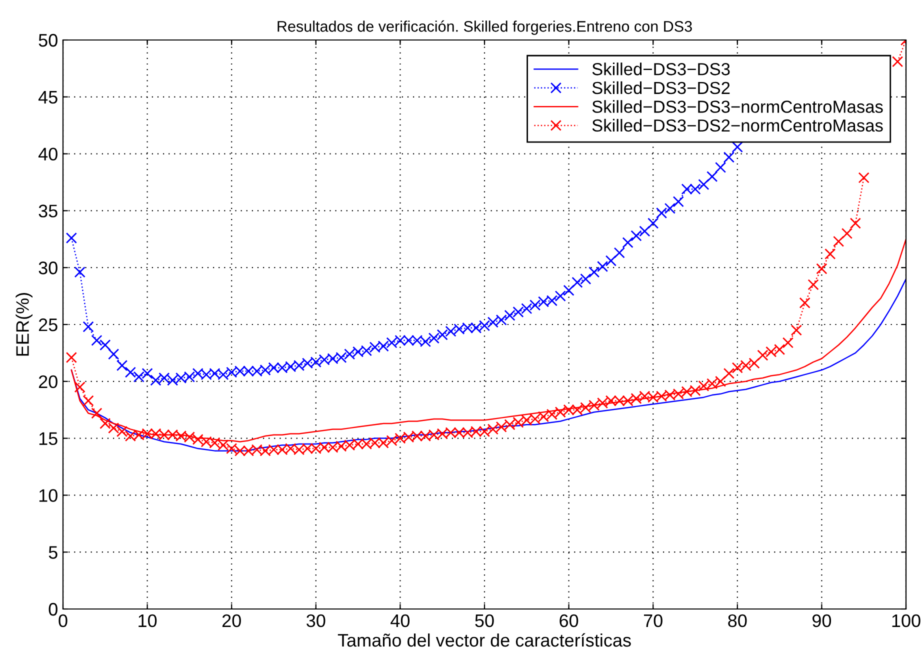 Image resolution: width=922 pixels, height=657 pixels. Describe the element at coordinates (653, 621) in the screenshot. I see `x-tick-label: 70` at that location.